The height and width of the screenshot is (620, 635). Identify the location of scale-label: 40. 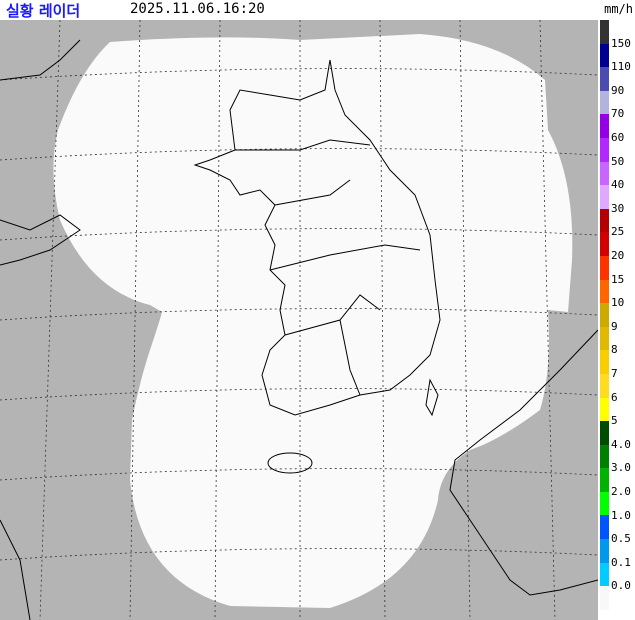
(618, 185).